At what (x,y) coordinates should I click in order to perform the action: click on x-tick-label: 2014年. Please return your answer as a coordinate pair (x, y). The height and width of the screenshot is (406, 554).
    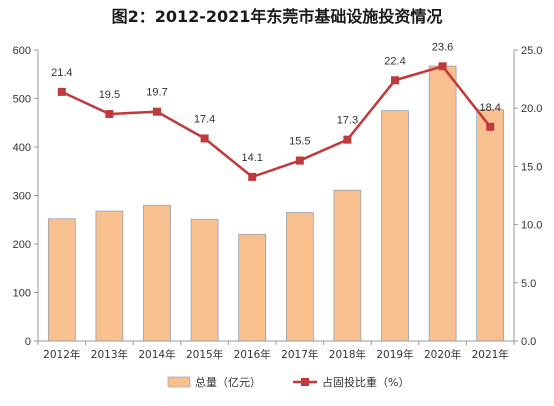
    Looking at the image, I should click on (156, 354).